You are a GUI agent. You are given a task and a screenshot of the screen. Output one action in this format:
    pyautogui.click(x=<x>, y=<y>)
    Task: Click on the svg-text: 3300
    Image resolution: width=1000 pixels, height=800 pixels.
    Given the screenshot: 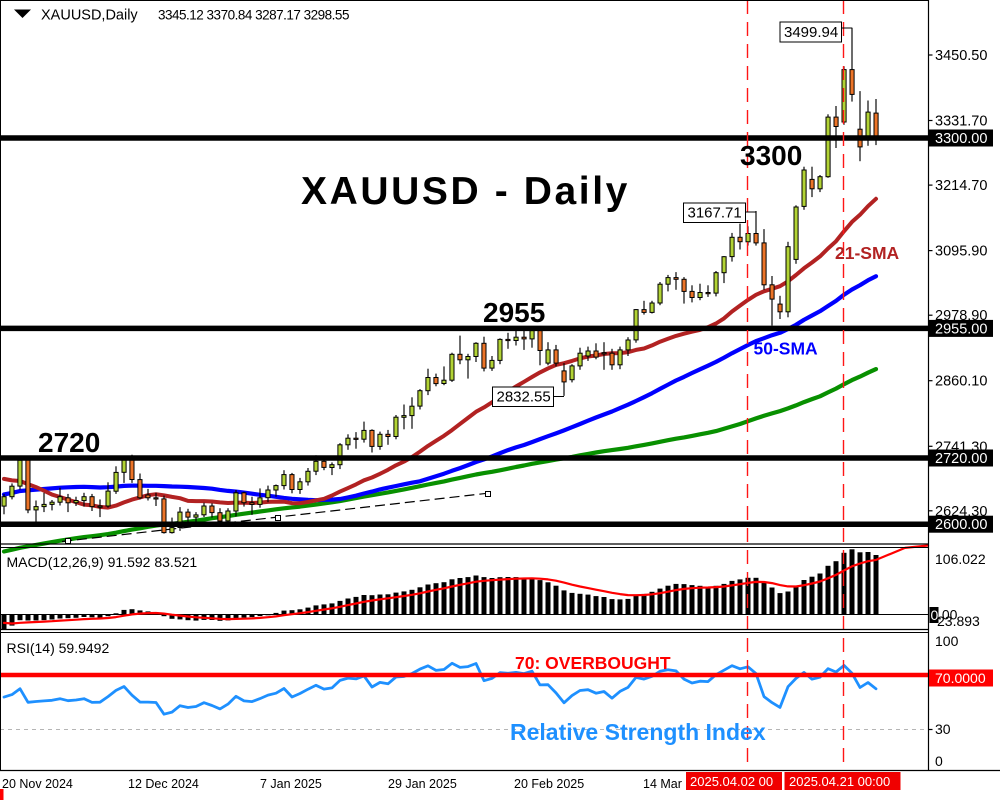 What is the action you would take?
    pyautogui.click(x=771, y=155)
    